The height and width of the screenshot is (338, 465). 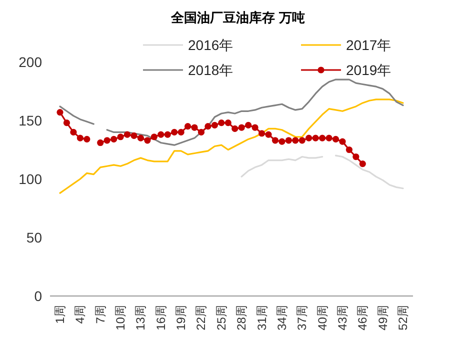 I want to click on x-tick-label: 37周, so click(x=302, y=317).